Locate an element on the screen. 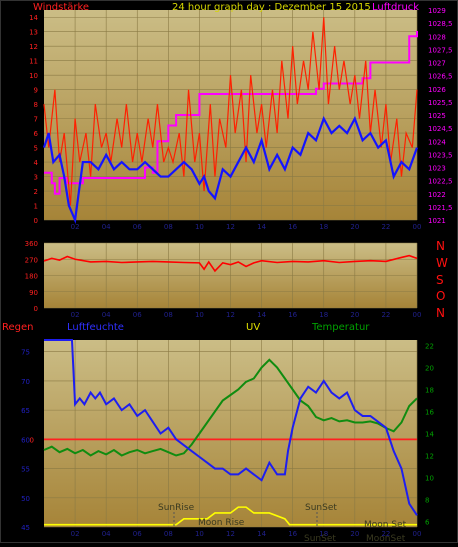 Image resolution: width=458 pixels, height=547 pixels. wind-speed-tick-label: 9 is located at coordinates (36, 91).